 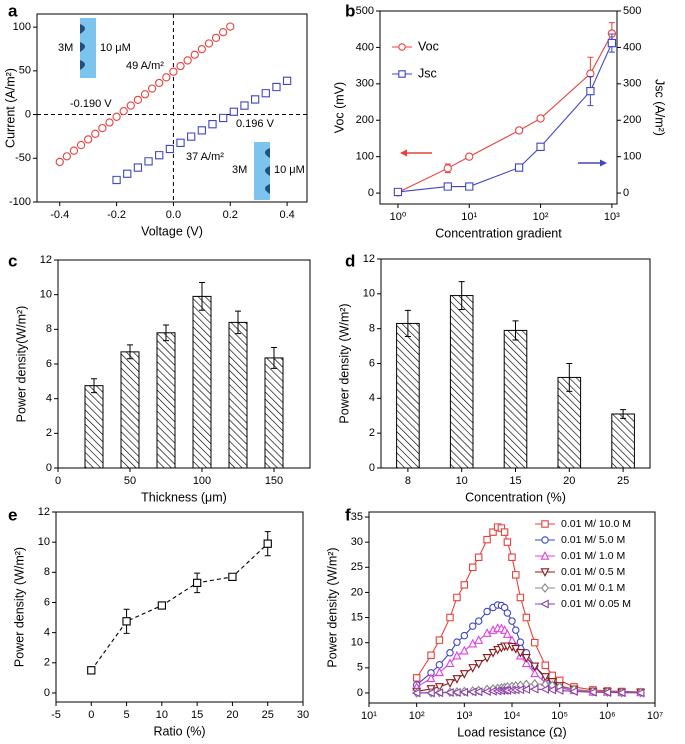 I want to click on x-tick-label: -0.4, so click(x=59, y=215).